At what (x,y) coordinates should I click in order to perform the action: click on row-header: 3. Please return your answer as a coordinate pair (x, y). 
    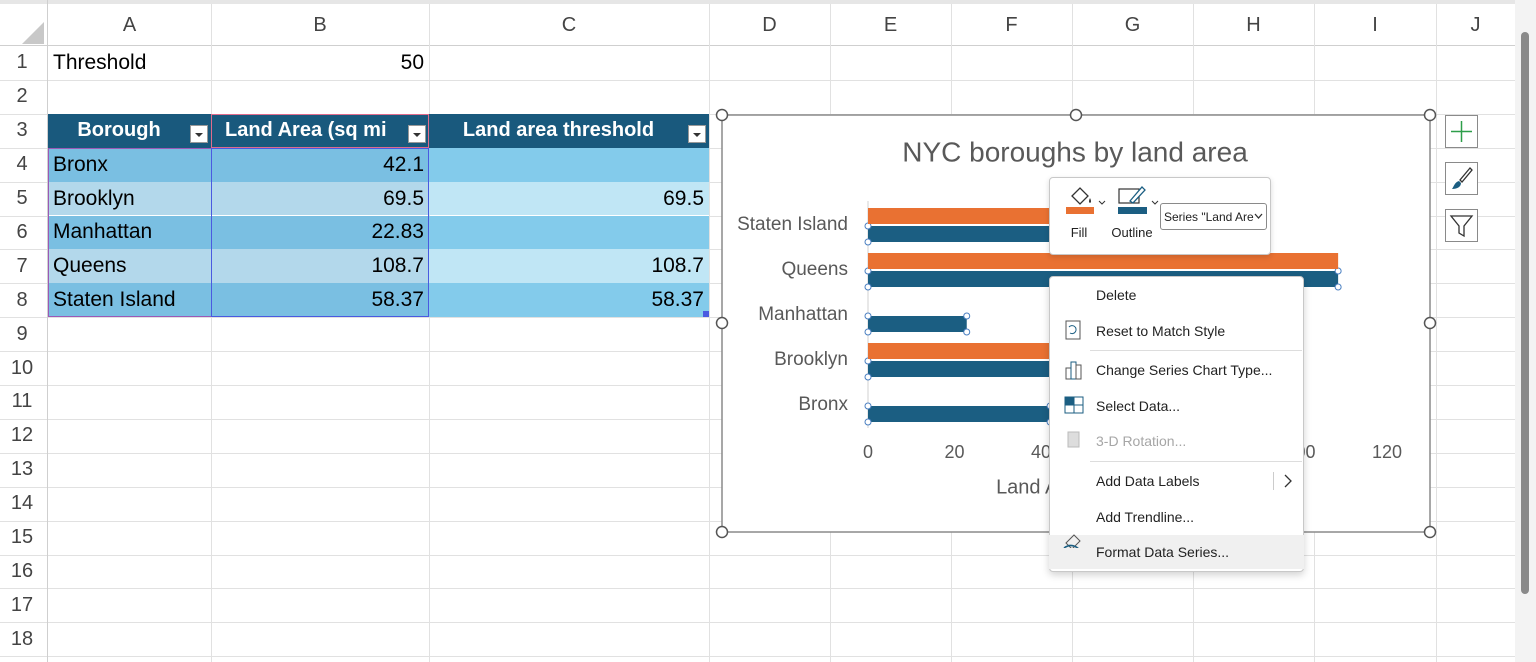
    Looking at the image, I should click on (22, 130).